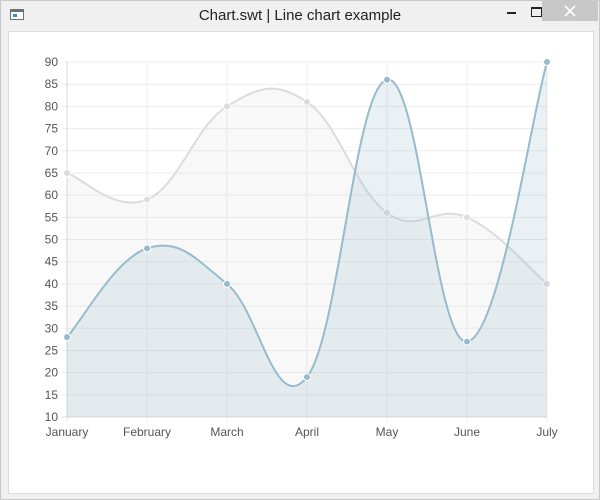 The height and width of the screenshot is (500, 600). What do you see at coordinates (52, 328) in the screenshot?
I see `y-tick-label: 30` at bounding box center [52, 328].